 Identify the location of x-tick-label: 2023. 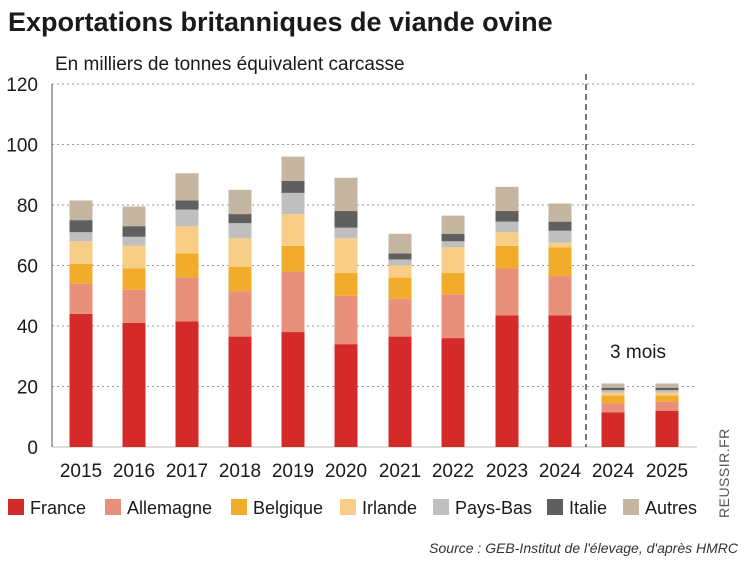
(507, 471).